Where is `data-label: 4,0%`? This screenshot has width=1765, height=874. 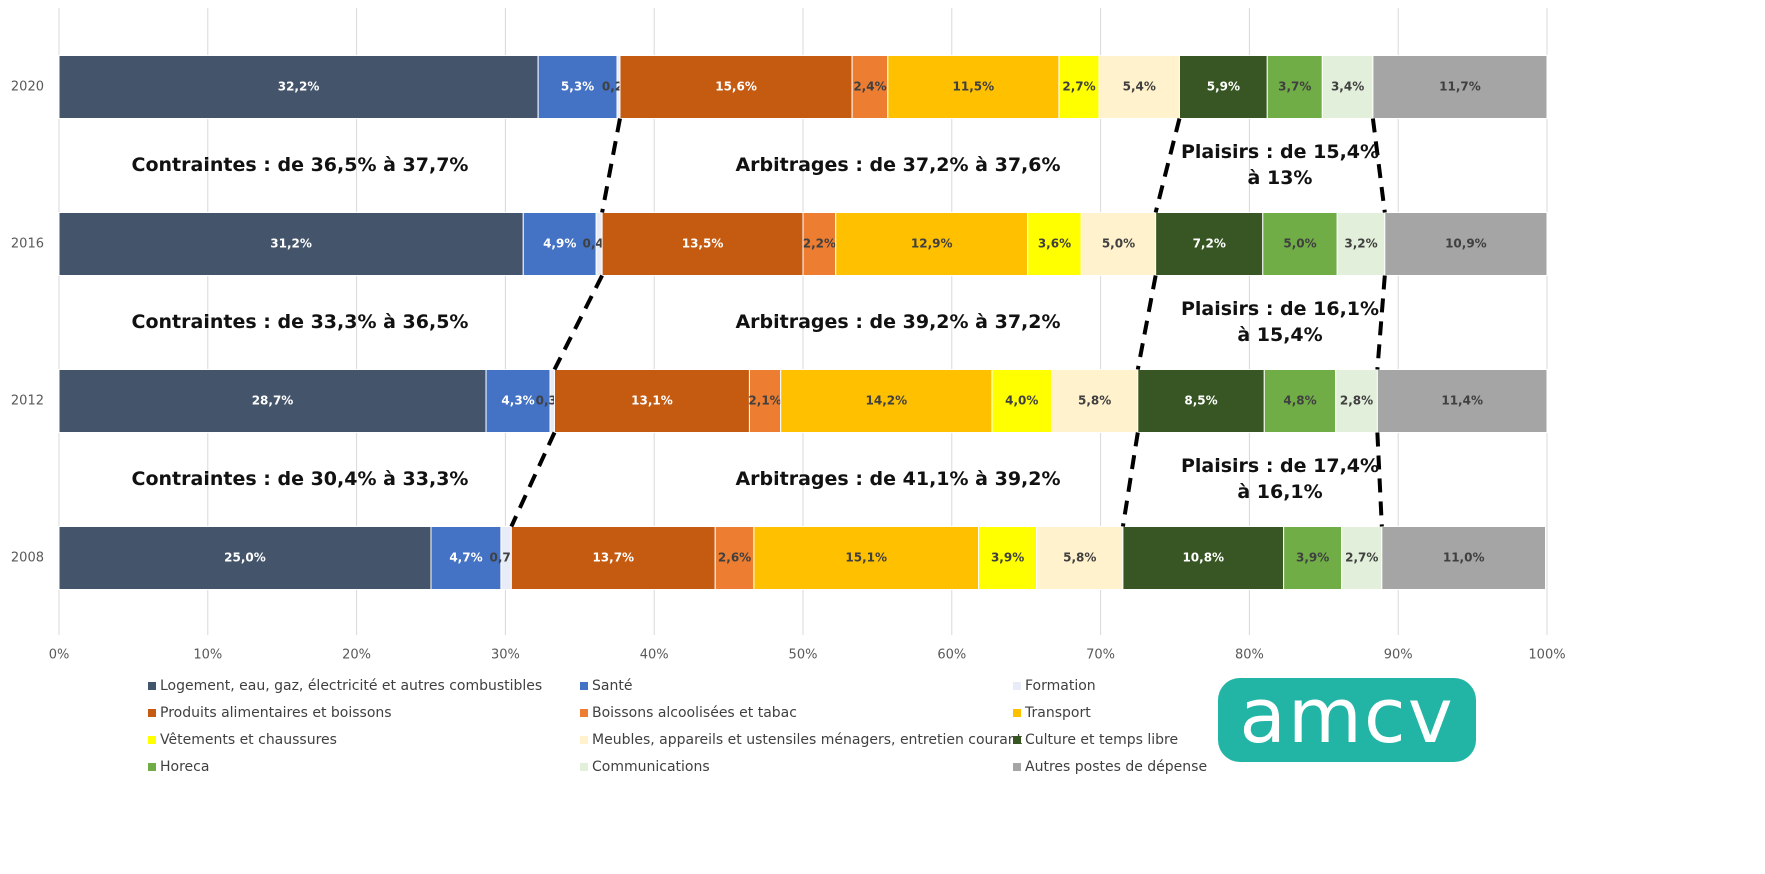 data-label: 4,0% is located at coordinates (1021, 401).